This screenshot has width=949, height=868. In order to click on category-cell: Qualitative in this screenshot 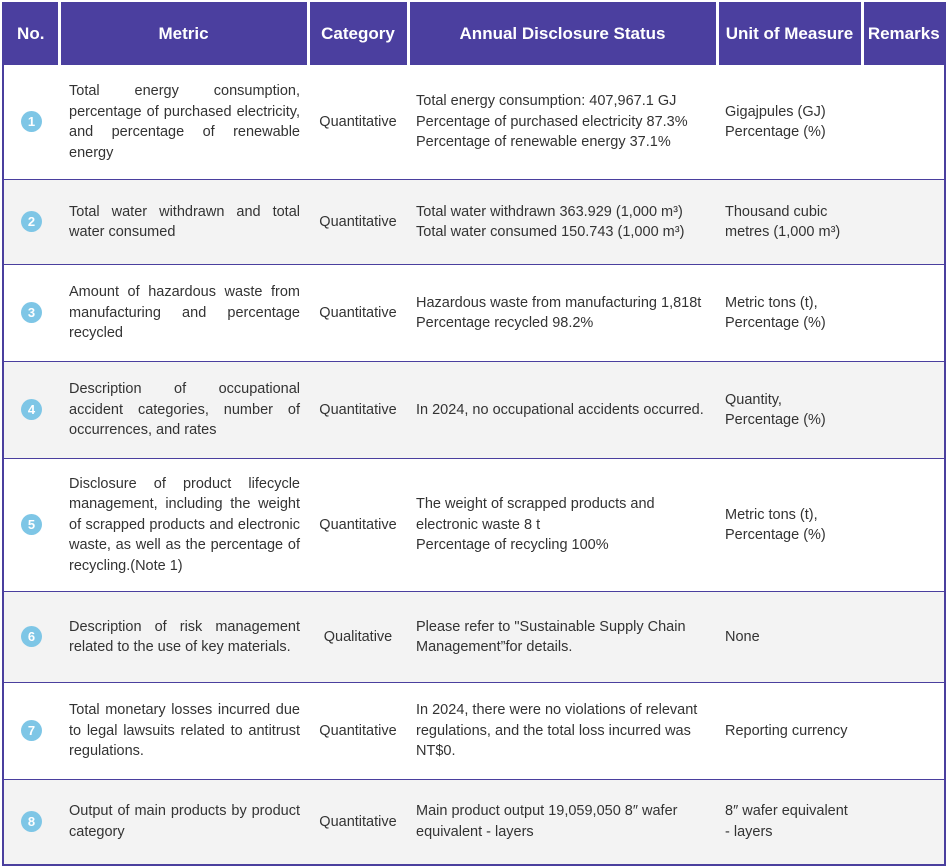, I will do `click(358, 637)`.